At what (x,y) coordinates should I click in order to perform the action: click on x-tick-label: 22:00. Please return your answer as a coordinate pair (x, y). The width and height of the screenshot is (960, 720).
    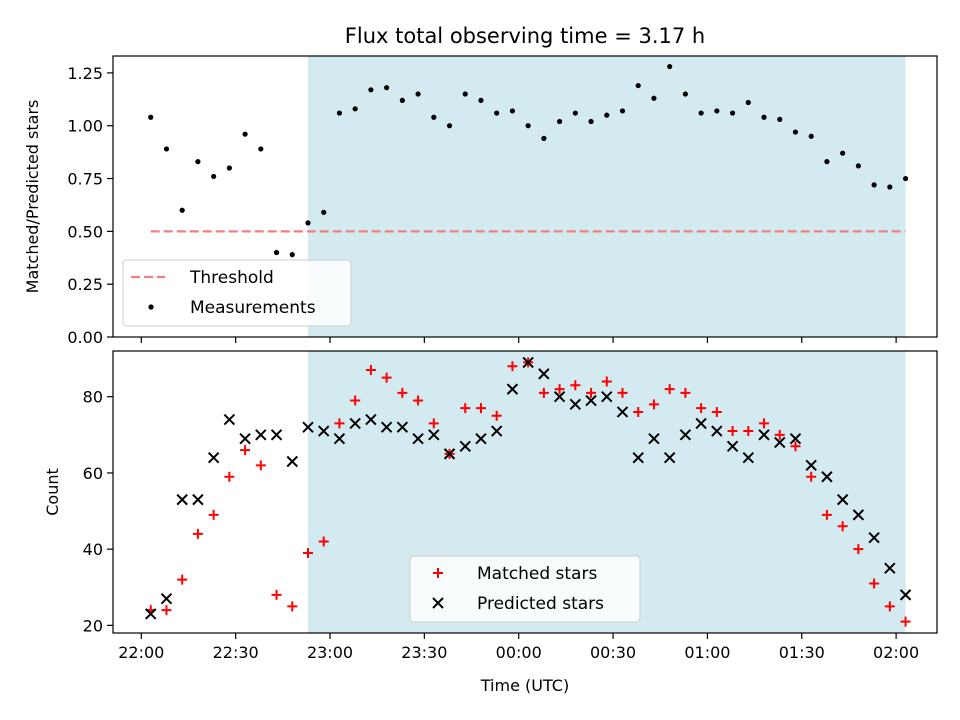
    Looking at the image, I should click on (141, 652).